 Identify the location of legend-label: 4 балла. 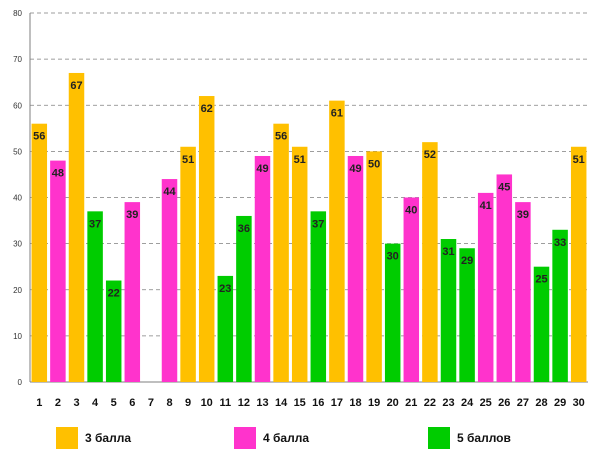
(286, 438).